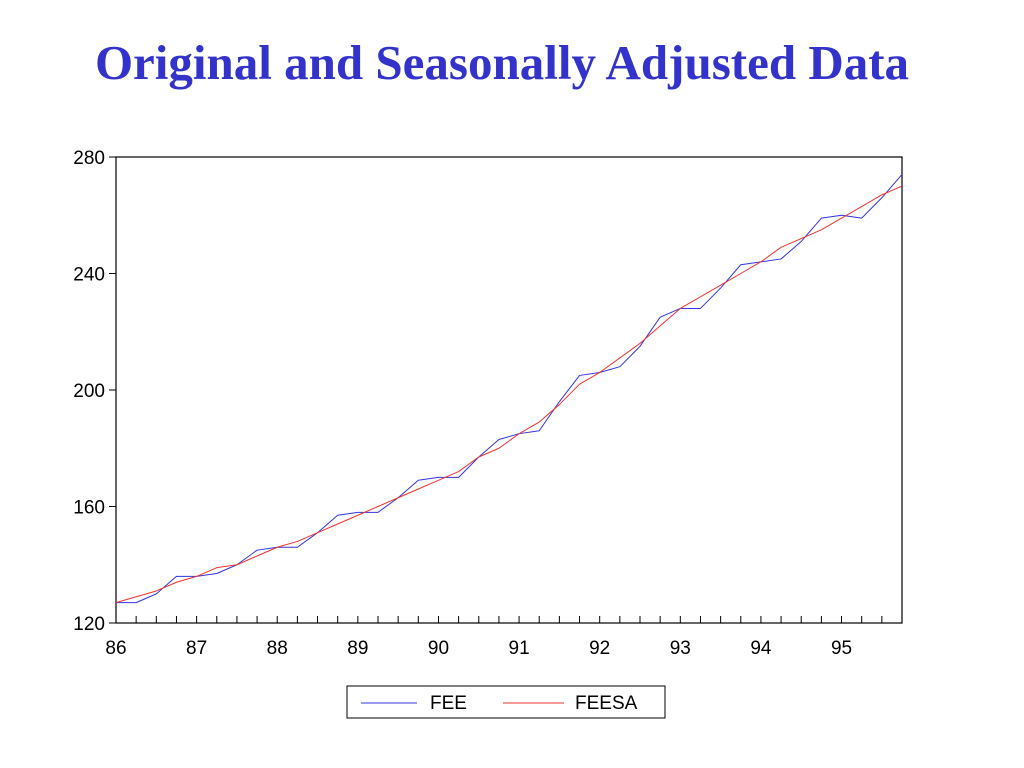 The width and height of the screenshot is (1024, 768). I want to click on y-axis: 120 160 200 240 280, so click(94, 391).